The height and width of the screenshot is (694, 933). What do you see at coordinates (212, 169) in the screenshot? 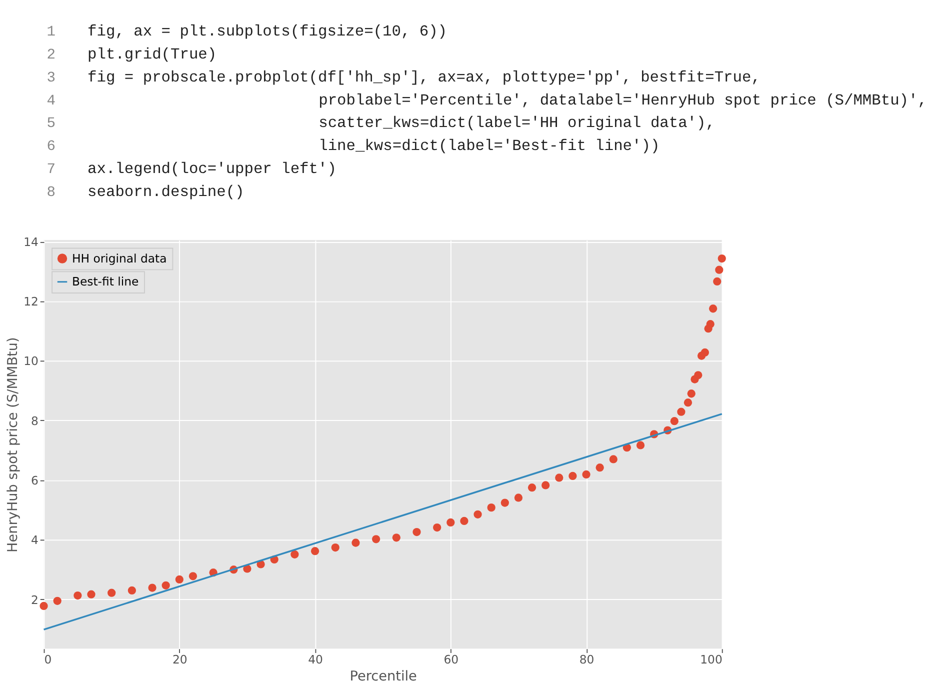
I see `text: ax.legend(loc='upper left')` at bounding box center [212, 169].